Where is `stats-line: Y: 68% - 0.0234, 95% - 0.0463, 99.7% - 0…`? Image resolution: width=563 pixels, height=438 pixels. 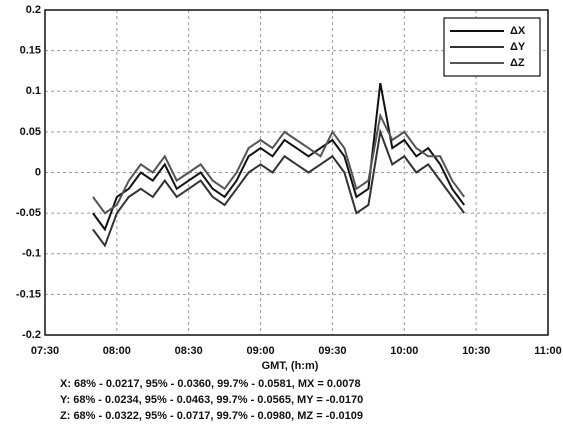 stats-line: Y: 68% - 0.0234, 95% - 0.0463, 99.7% - 0… is located at coordinates (211, 400).